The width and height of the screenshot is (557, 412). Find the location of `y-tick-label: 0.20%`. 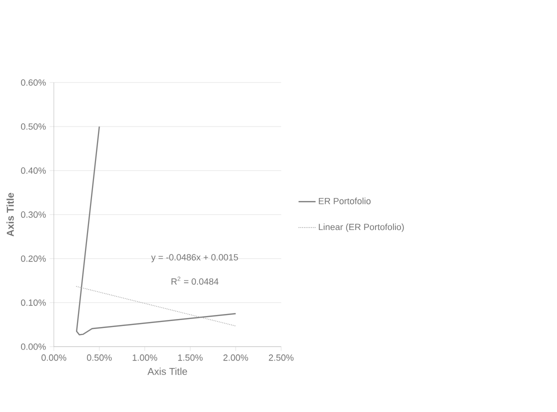

y-tick-label: 0.20% is located at coordinates (33, 259).